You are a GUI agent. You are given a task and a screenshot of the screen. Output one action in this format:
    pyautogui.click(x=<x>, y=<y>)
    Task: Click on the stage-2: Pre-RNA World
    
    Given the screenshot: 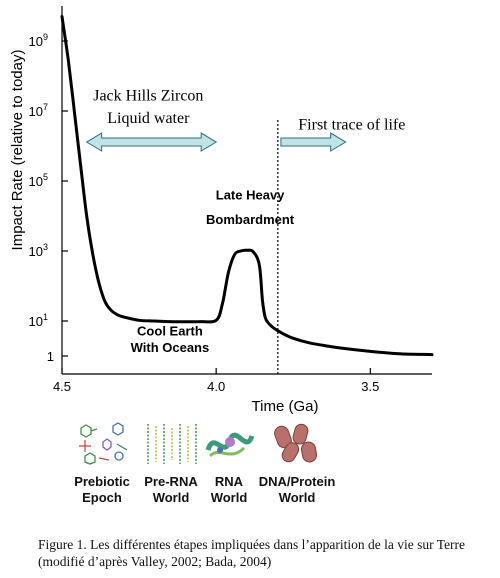 What is the action you would take?
    pyautogui.click(x=171, y=463)
    